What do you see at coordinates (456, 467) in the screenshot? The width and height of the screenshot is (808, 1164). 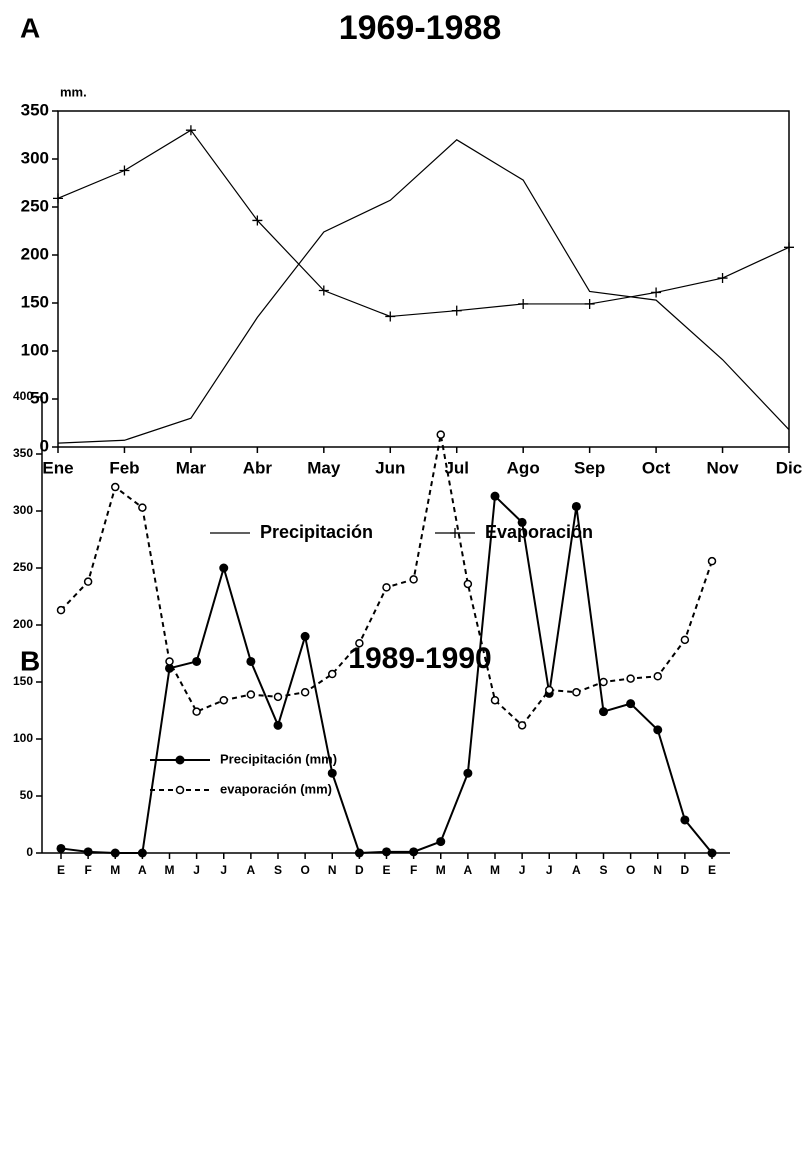 I see `x-tick-label: Jul` at bounding box center [456, 467].